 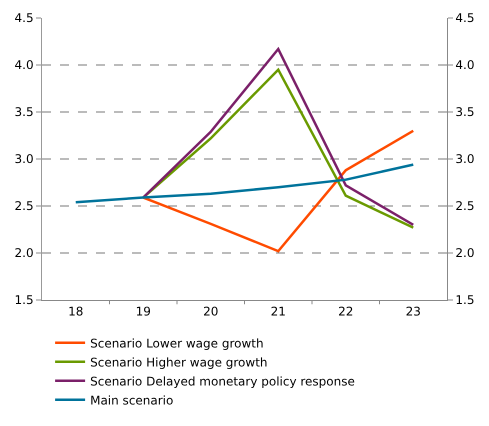 What do you see at coordinates (464, 65) in the screenshot?
I see `y2-tick-label: 4.0` at bounding box center [464, 65].